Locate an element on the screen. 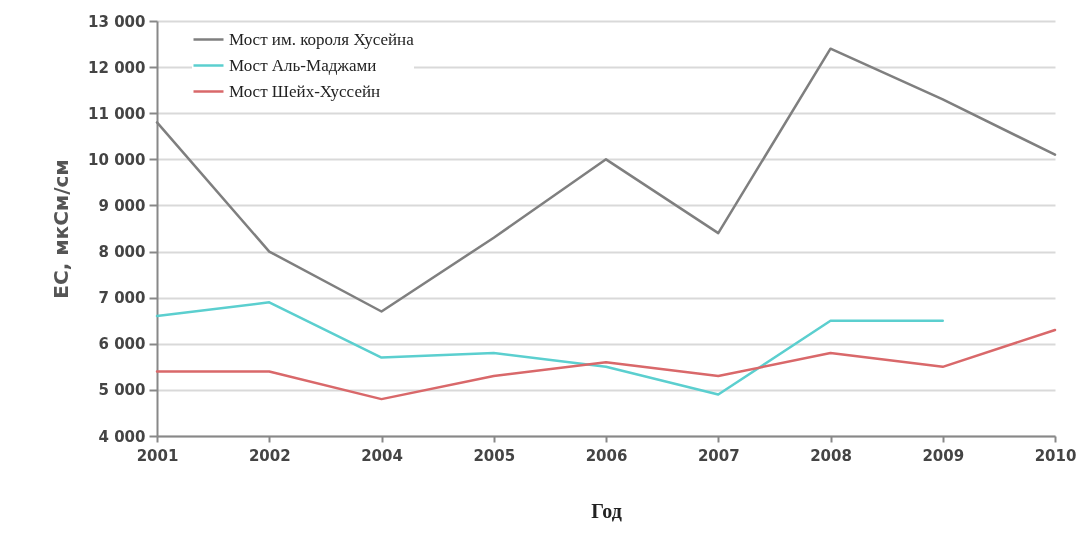  x-axis-title: Год is located at coordinates (606, 510).